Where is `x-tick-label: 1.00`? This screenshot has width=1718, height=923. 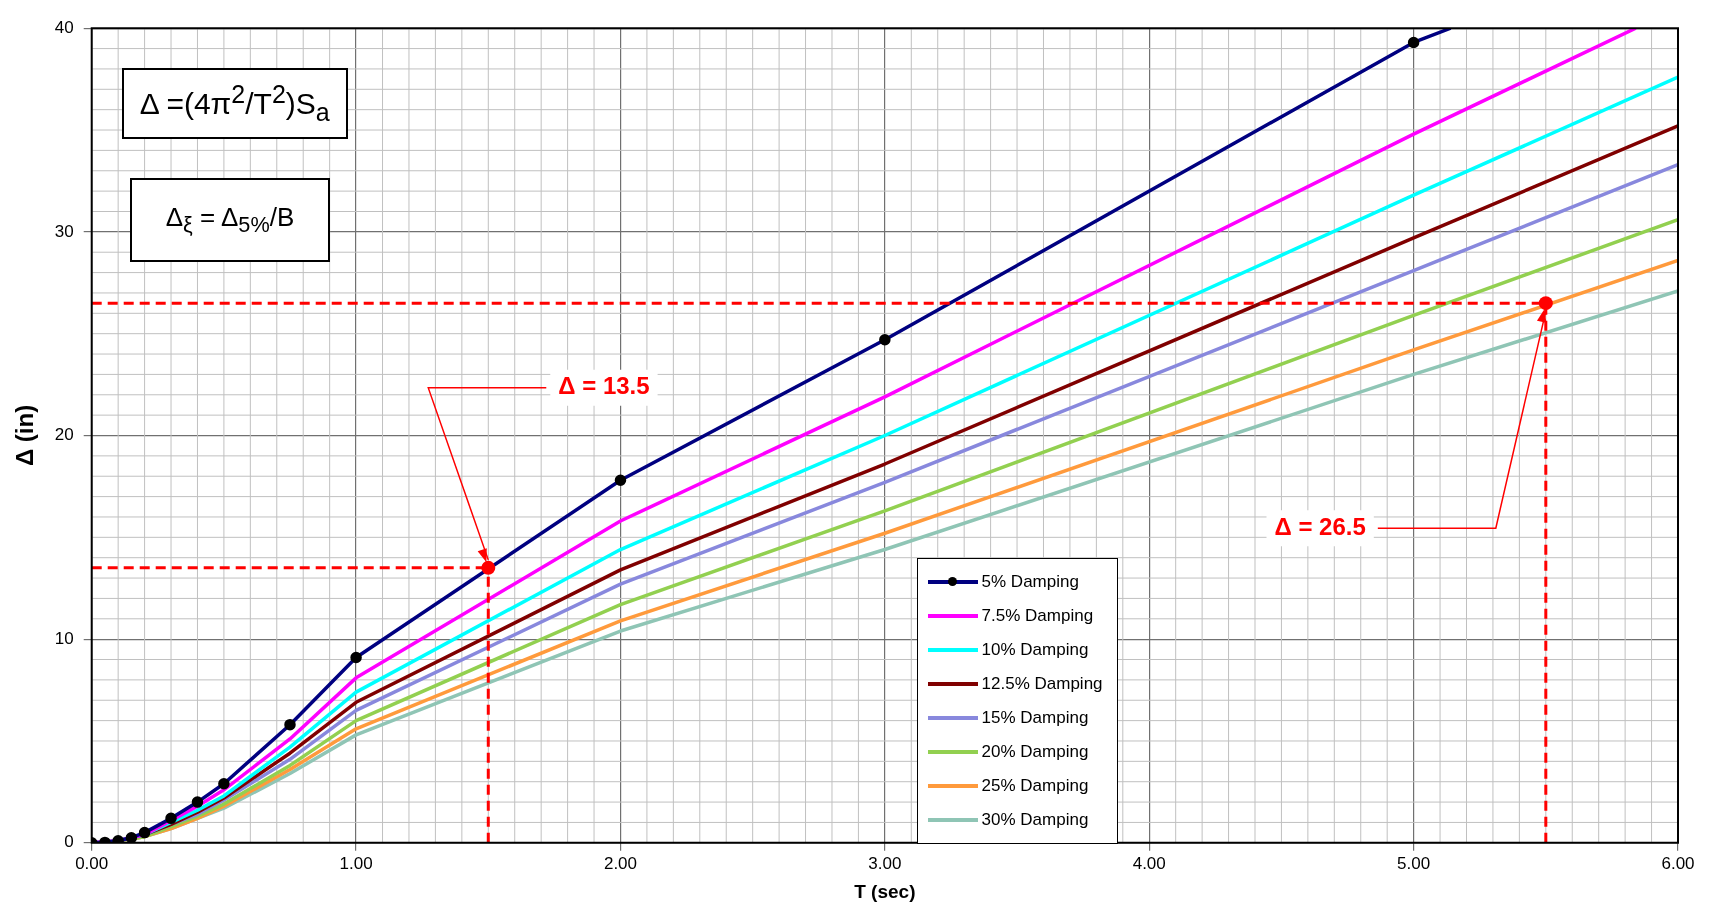 x-tick-label: 1.00 is located at coordinates (356, 863).